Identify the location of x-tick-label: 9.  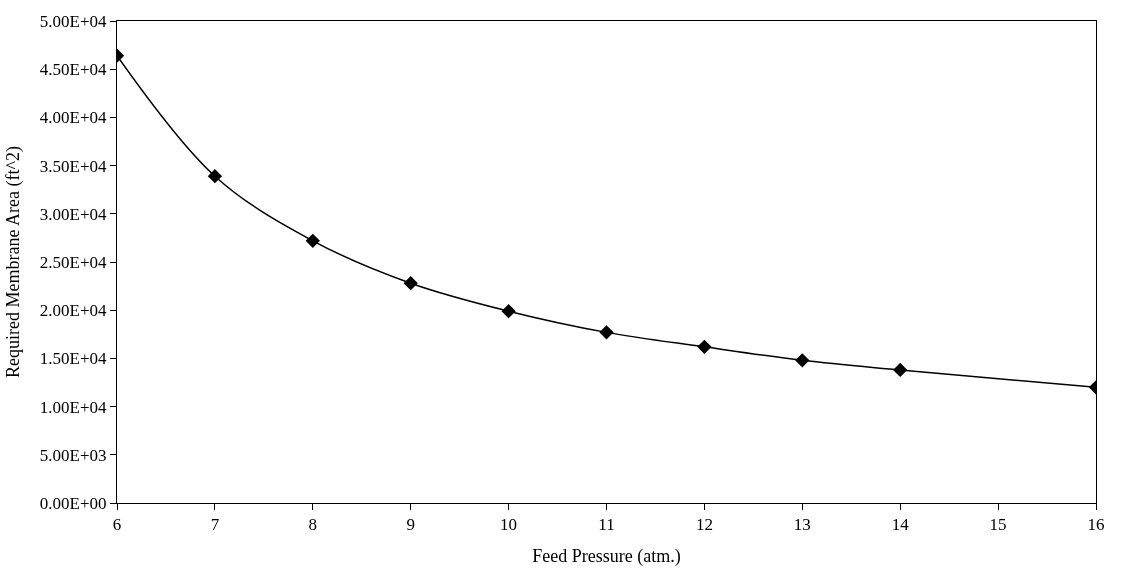
(410, 525).